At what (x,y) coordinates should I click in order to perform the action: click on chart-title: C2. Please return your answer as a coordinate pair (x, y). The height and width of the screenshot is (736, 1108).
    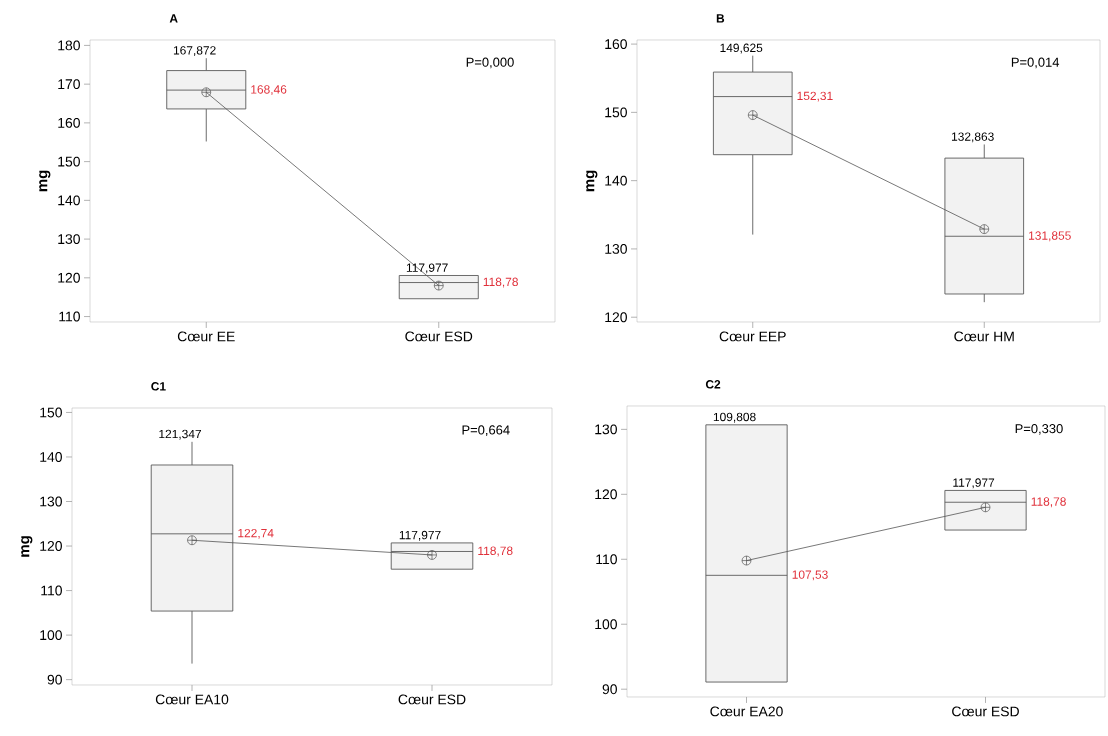
    Looking at the image, I should click on (713, 384).